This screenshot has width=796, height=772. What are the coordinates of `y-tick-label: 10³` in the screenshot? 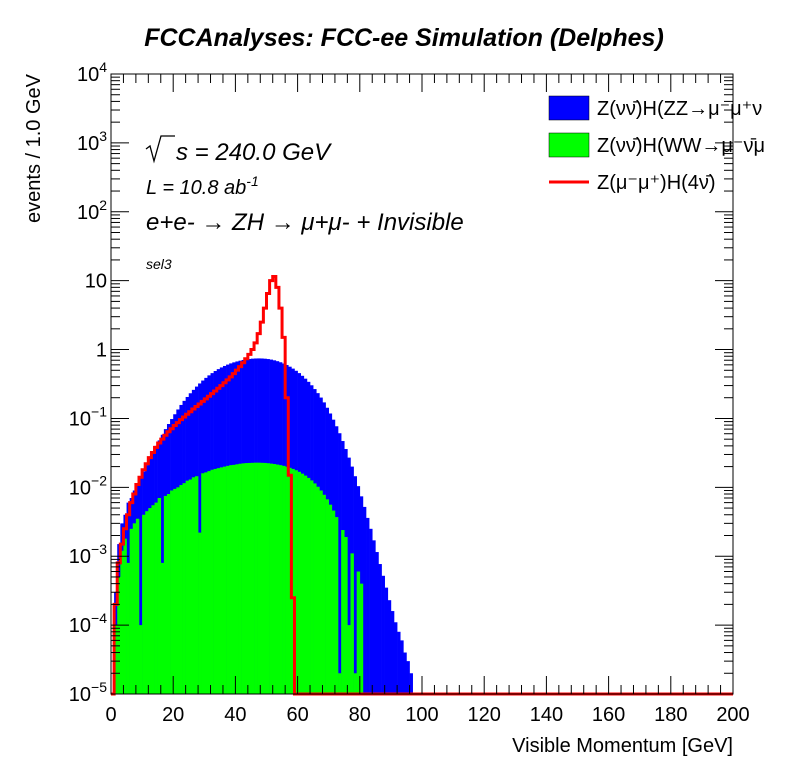 It's located at (92, 141).